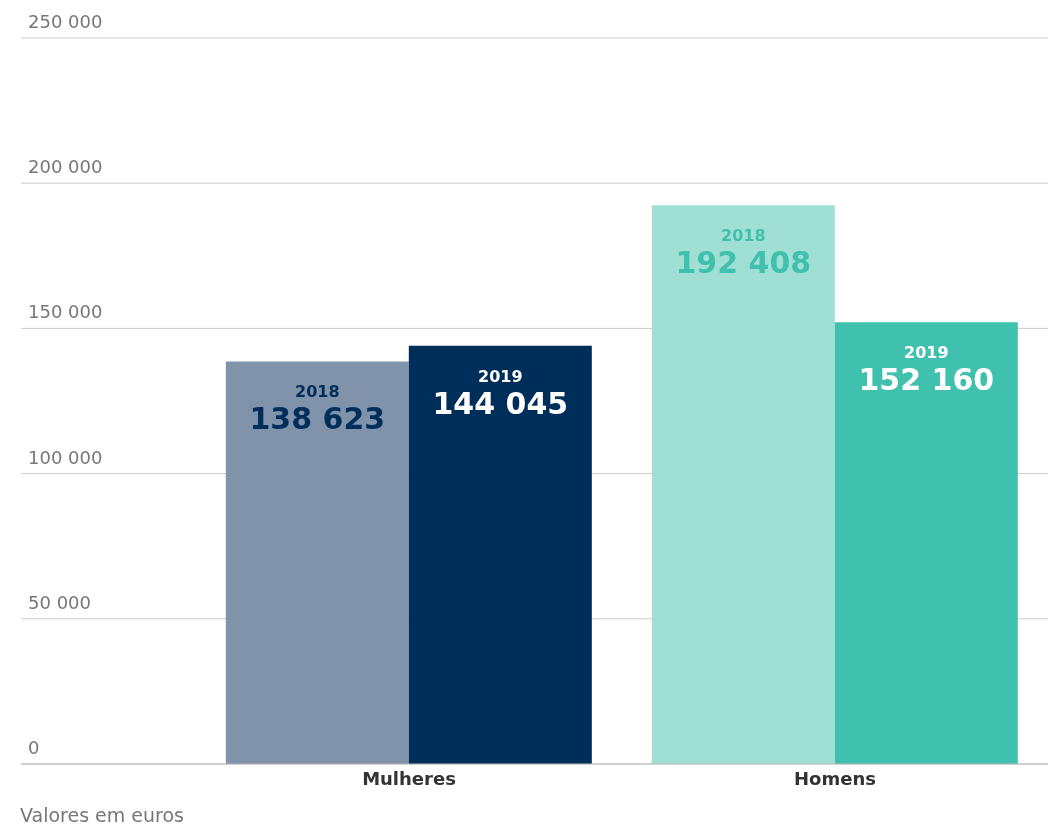 The width and height of the screenshot is (1048, 830). I want to click on text: 2018, so click(743, 236).